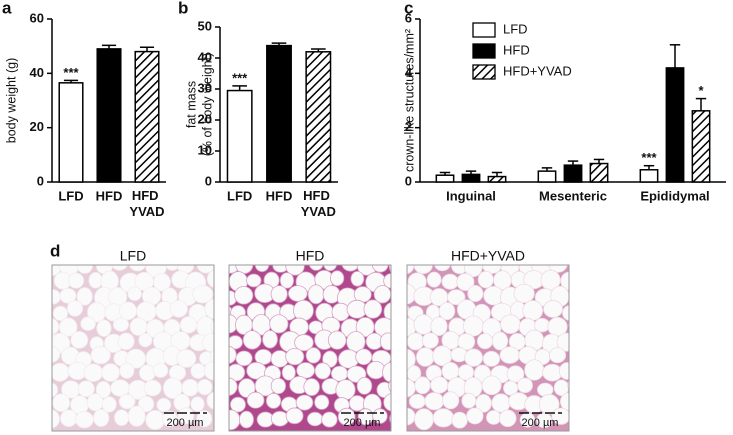 The height and width of the screenshot is (435, 733). Describe the element at coordinates (408, 17) in the screenshot. I see `y-tick-label: 6` at that location.